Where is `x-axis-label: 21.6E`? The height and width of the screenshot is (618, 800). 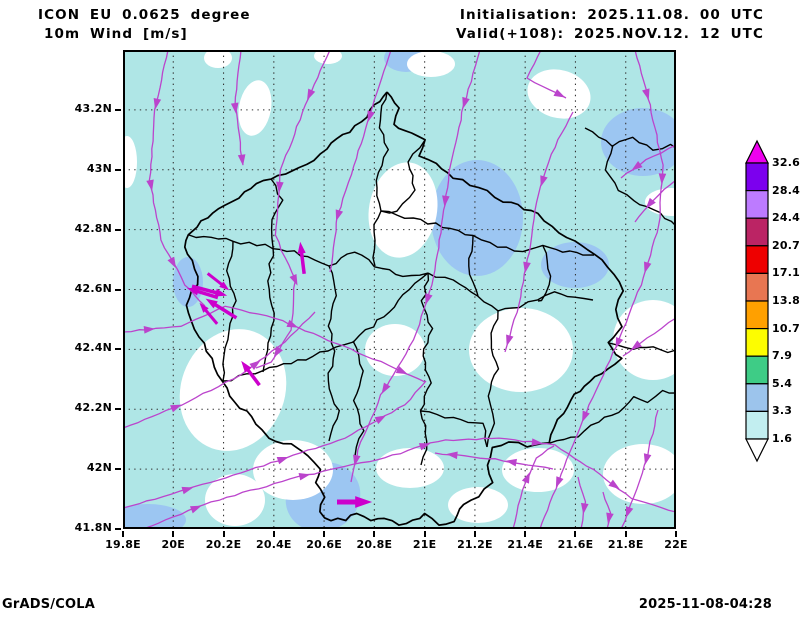
x-axis-label: 21.6E is located at coordinates (575, 544).